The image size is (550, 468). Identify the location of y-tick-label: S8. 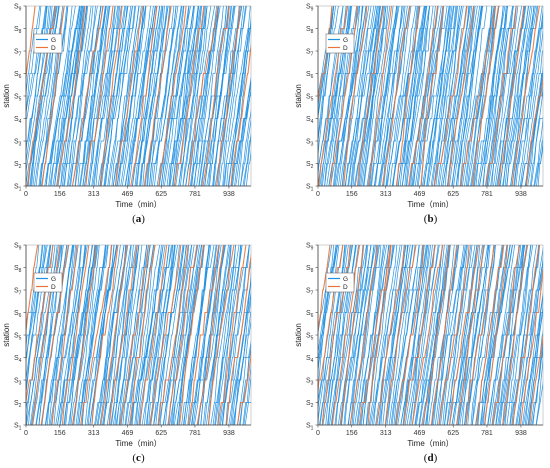
(310, 269).